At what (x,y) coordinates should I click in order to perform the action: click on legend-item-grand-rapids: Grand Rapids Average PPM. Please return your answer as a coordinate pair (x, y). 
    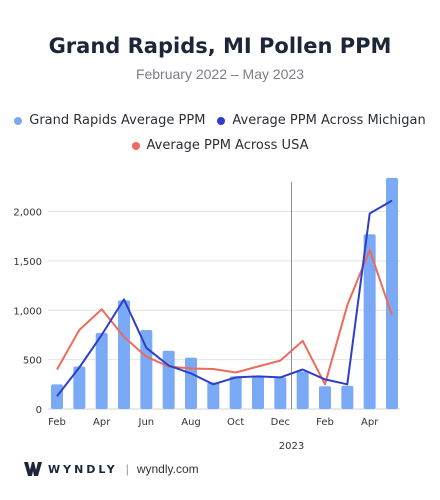
    Looking at the image, I should click on (109, 120).